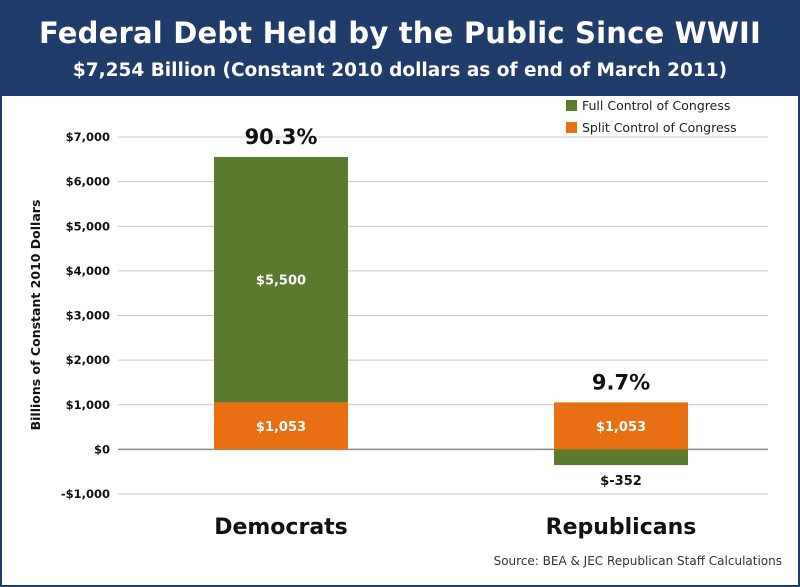 The image size is (800, 587). What do you see at coordinates (88, 137) in the screenshot?
I see `y-tick-label: $7,000` at bounding box center [88, 137].